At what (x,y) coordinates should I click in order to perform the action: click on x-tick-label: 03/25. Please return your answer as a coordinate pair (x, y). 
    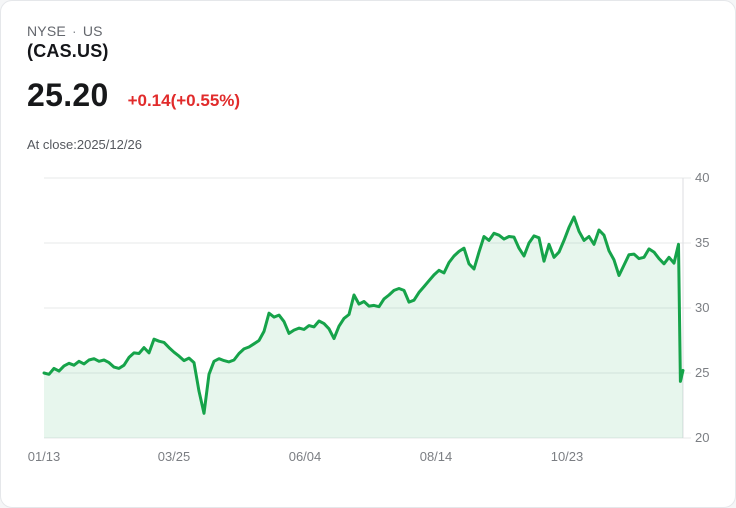
    Looking at the image, I should click on (174, 456).